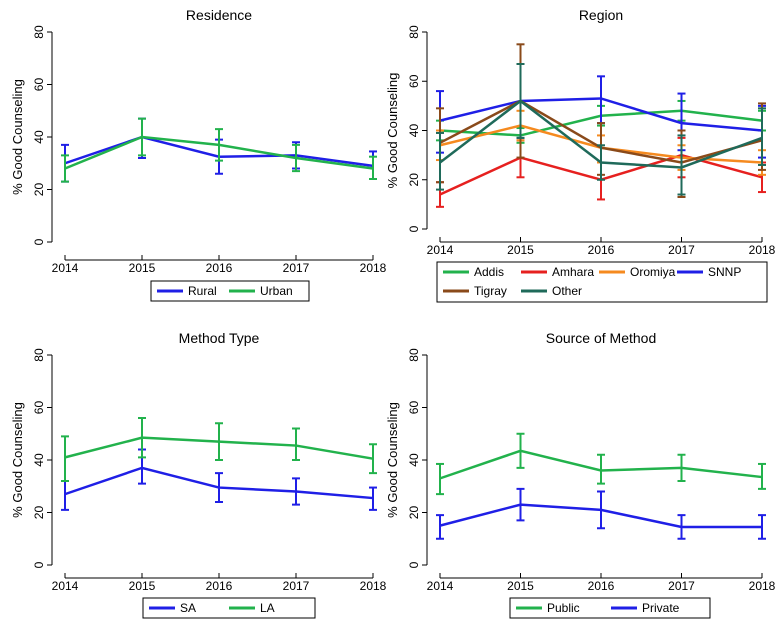  What do you see at coordinates (601, 129) in the screenshot?
I see `series-other` at bounding box center [601, 129].